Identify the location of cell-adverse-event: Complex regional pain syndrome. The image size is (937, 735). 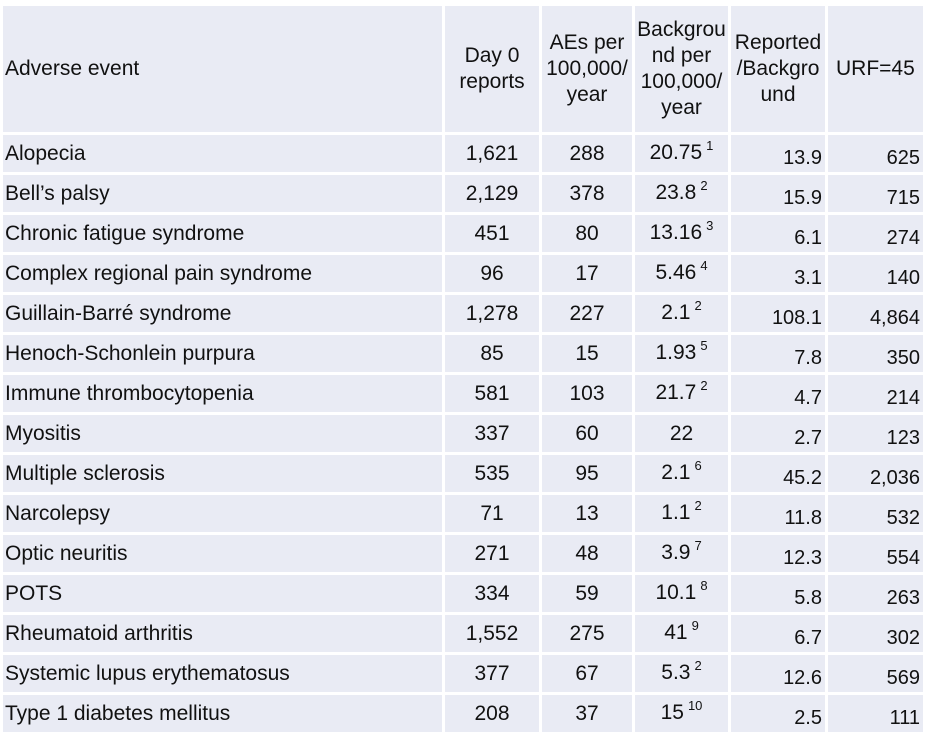
(222, 273).